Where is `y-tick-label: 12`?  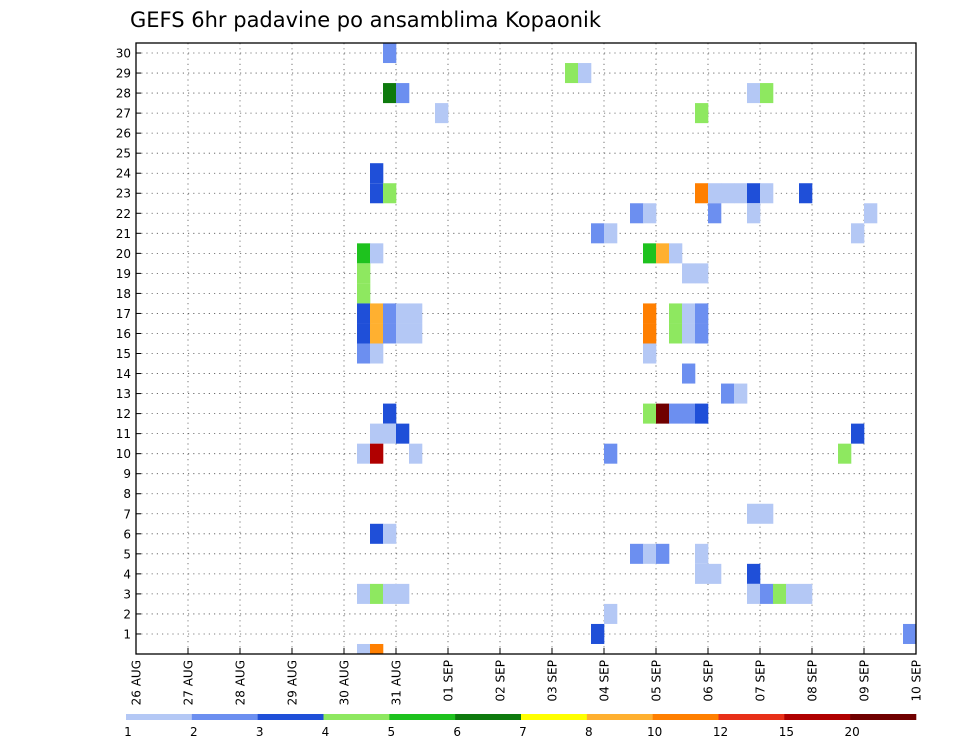 y-tick-label: 12 is located at coordinates (123, 414).